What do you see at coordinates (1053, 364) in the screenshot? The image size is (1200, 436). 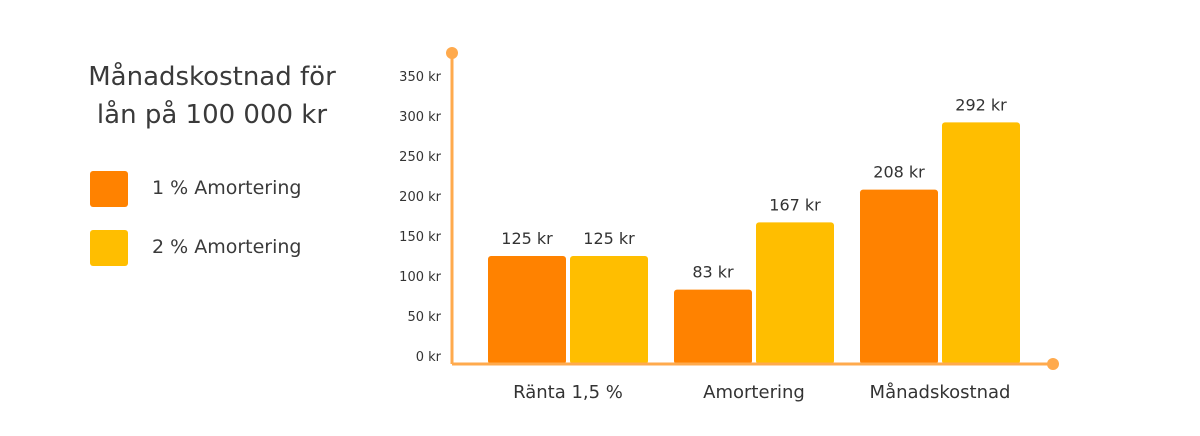 I see `x-axis-end-dot` at bounding box center [1053, 364].